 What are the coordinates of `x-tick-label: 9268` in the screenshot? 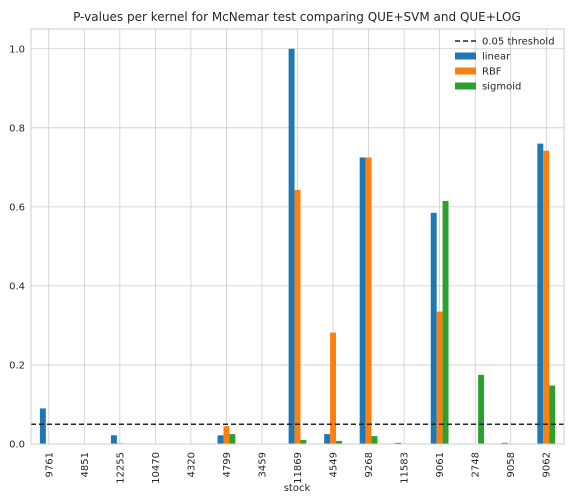 It's located at (369, 464).